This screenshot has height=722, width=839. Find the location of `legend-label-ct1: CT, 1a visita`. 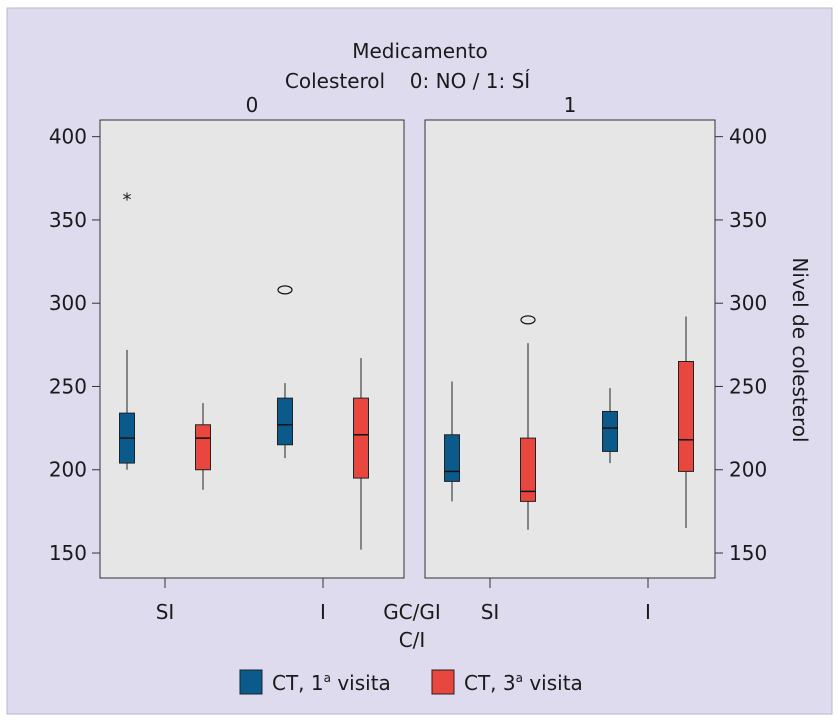

legend-label-ct1: CT, 1a visita is located at coordinates (331, 683).